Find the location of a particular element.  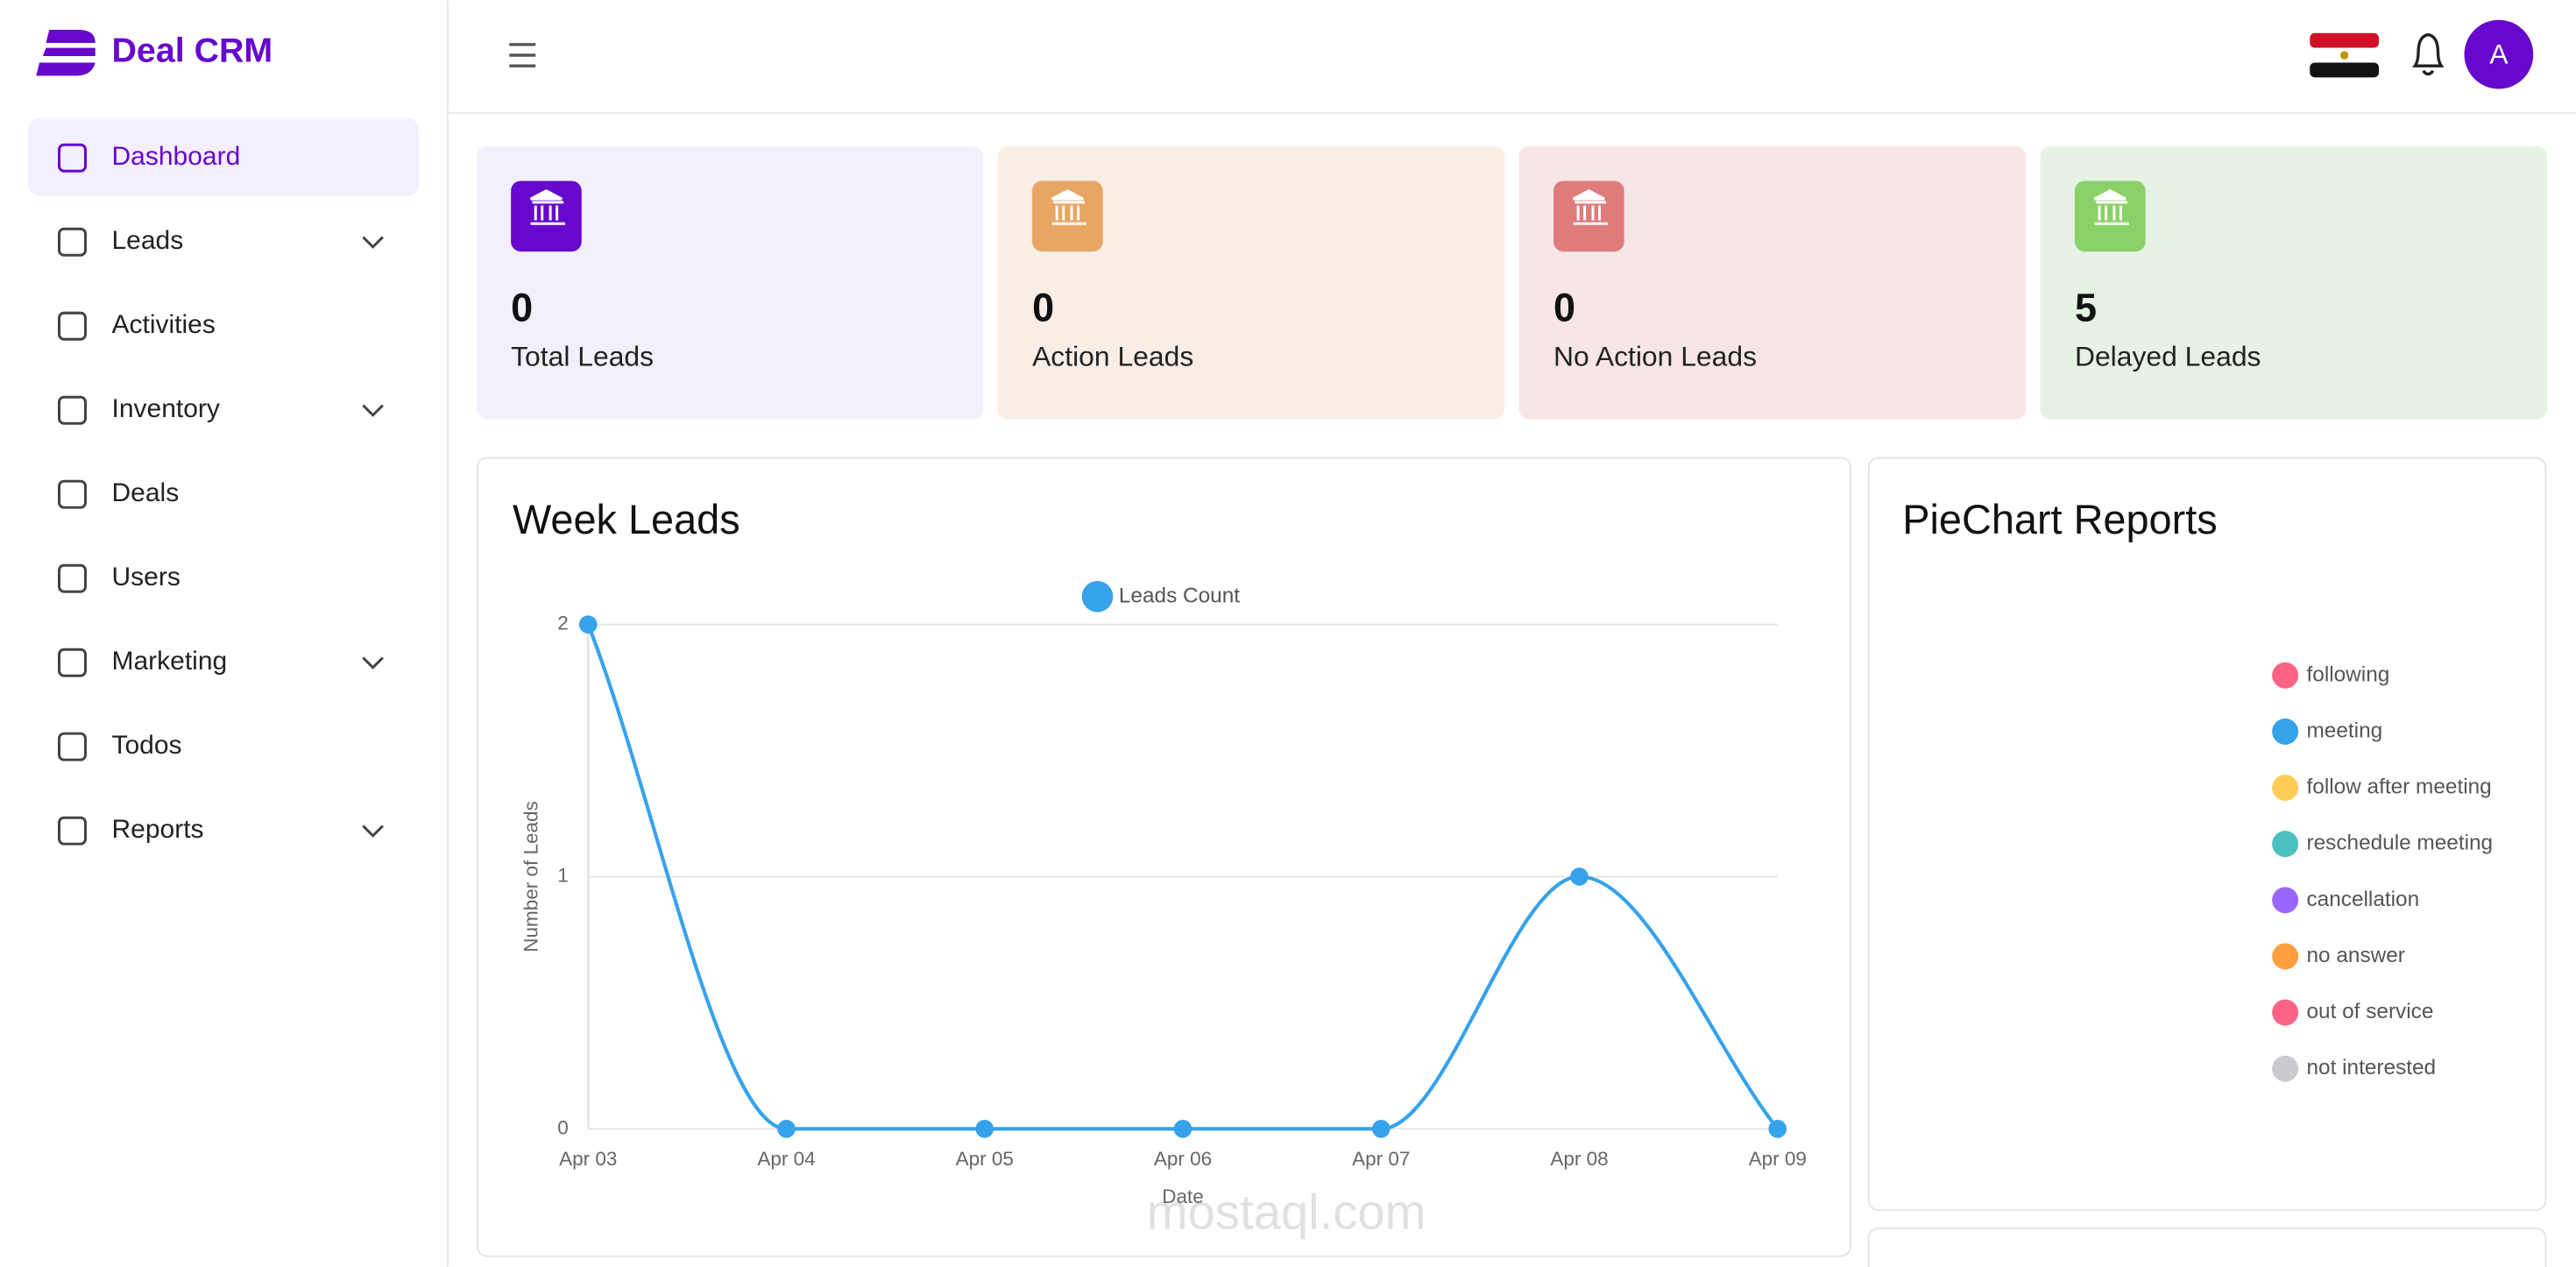

x-tick-label: Apr 06 is located at coordinates (1183, 1159).